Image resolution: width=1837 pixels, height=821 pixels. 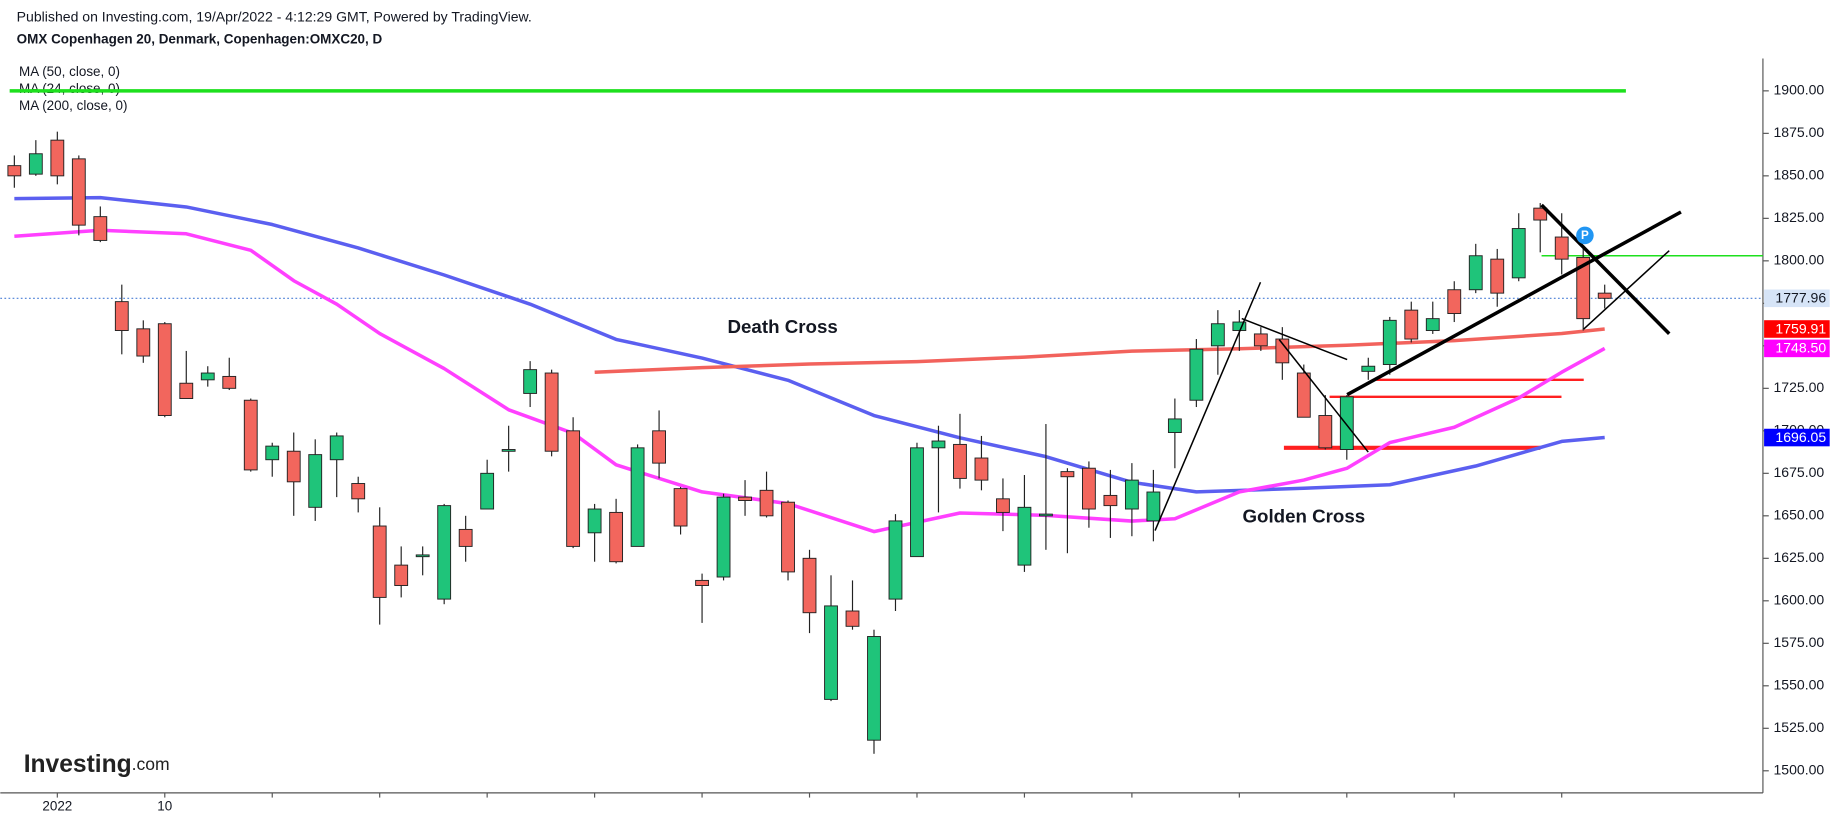 I want to click on x-tick-label: 10, so click(x=164, y=806).